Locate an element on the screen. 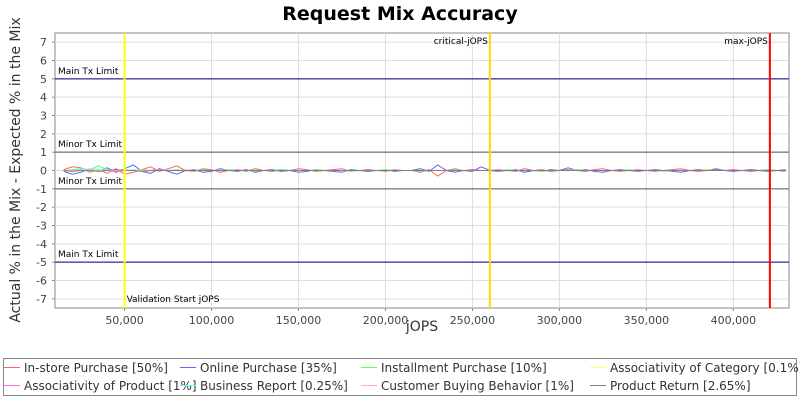 This screenshot has height=400, width=800. y-tick-label-4: -3 is located at coordinates (41, 226).